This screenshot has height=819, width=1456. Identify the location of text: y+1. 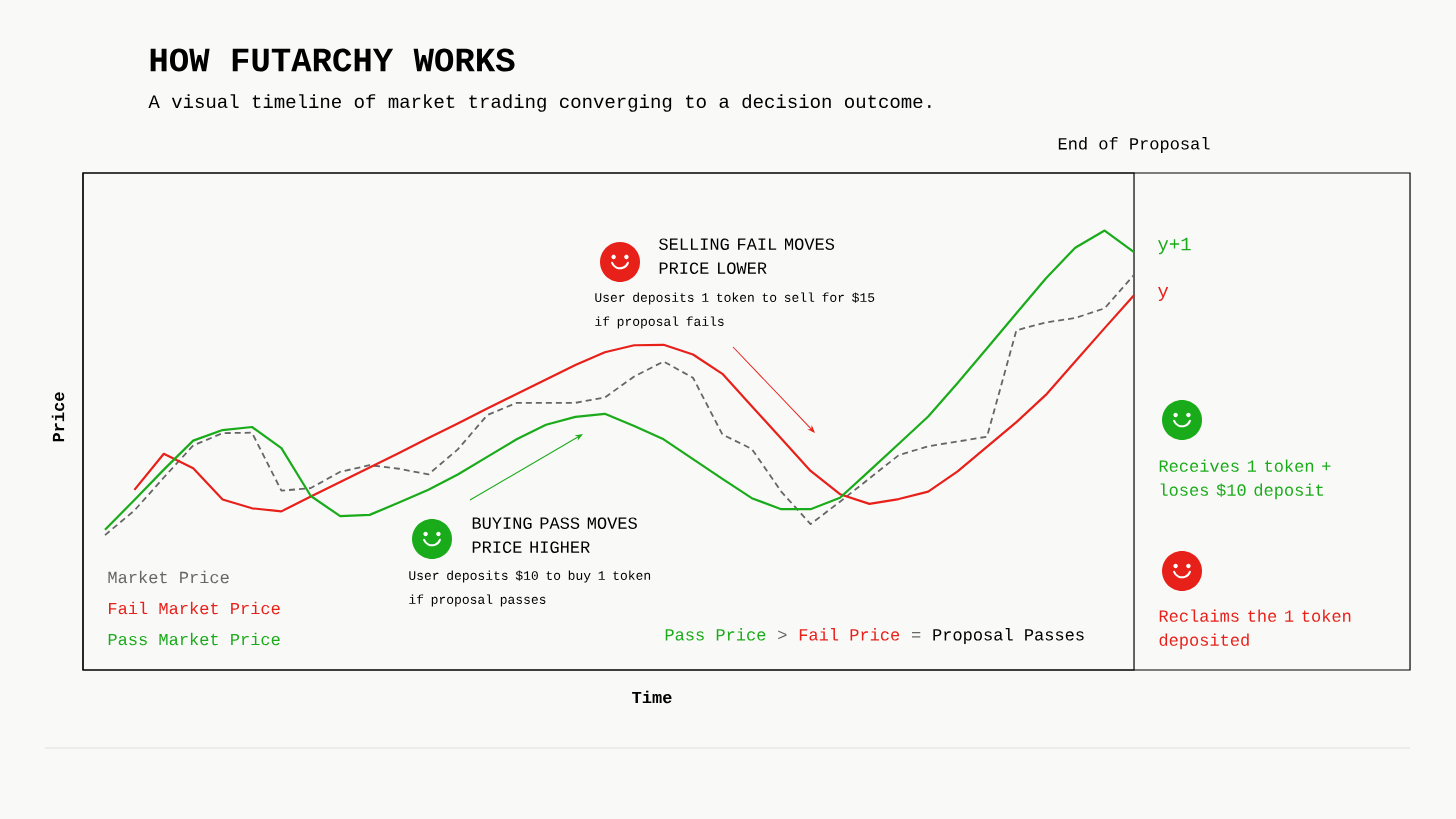
(1174, 246).